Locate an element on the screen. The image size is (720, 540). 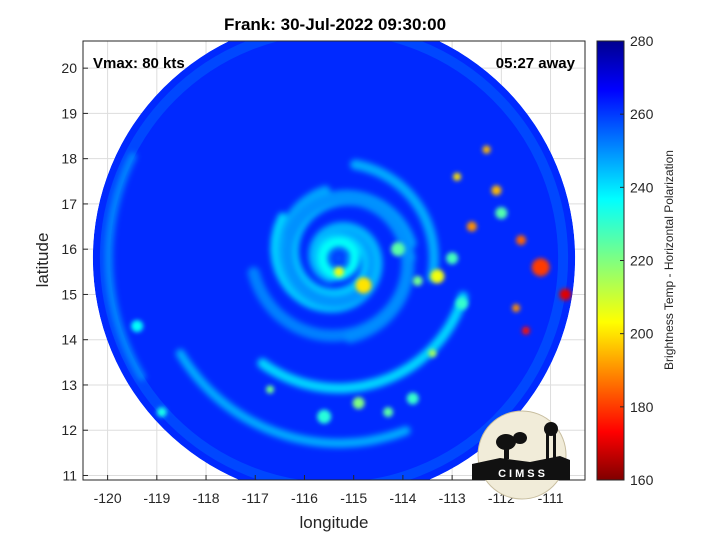
eye is located at coordinates (338, 258).